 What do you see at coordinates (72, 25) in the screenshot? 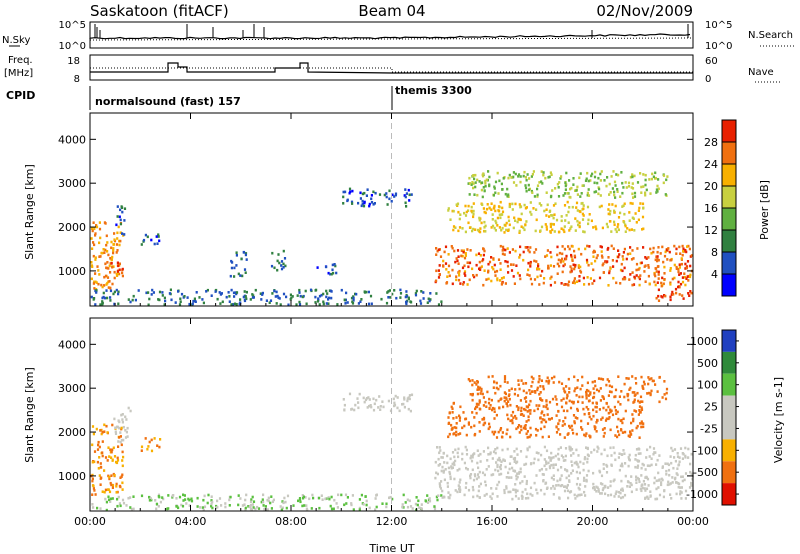
I see `noise-left-tick-top: 10^5` at bounding box center [72, 25].